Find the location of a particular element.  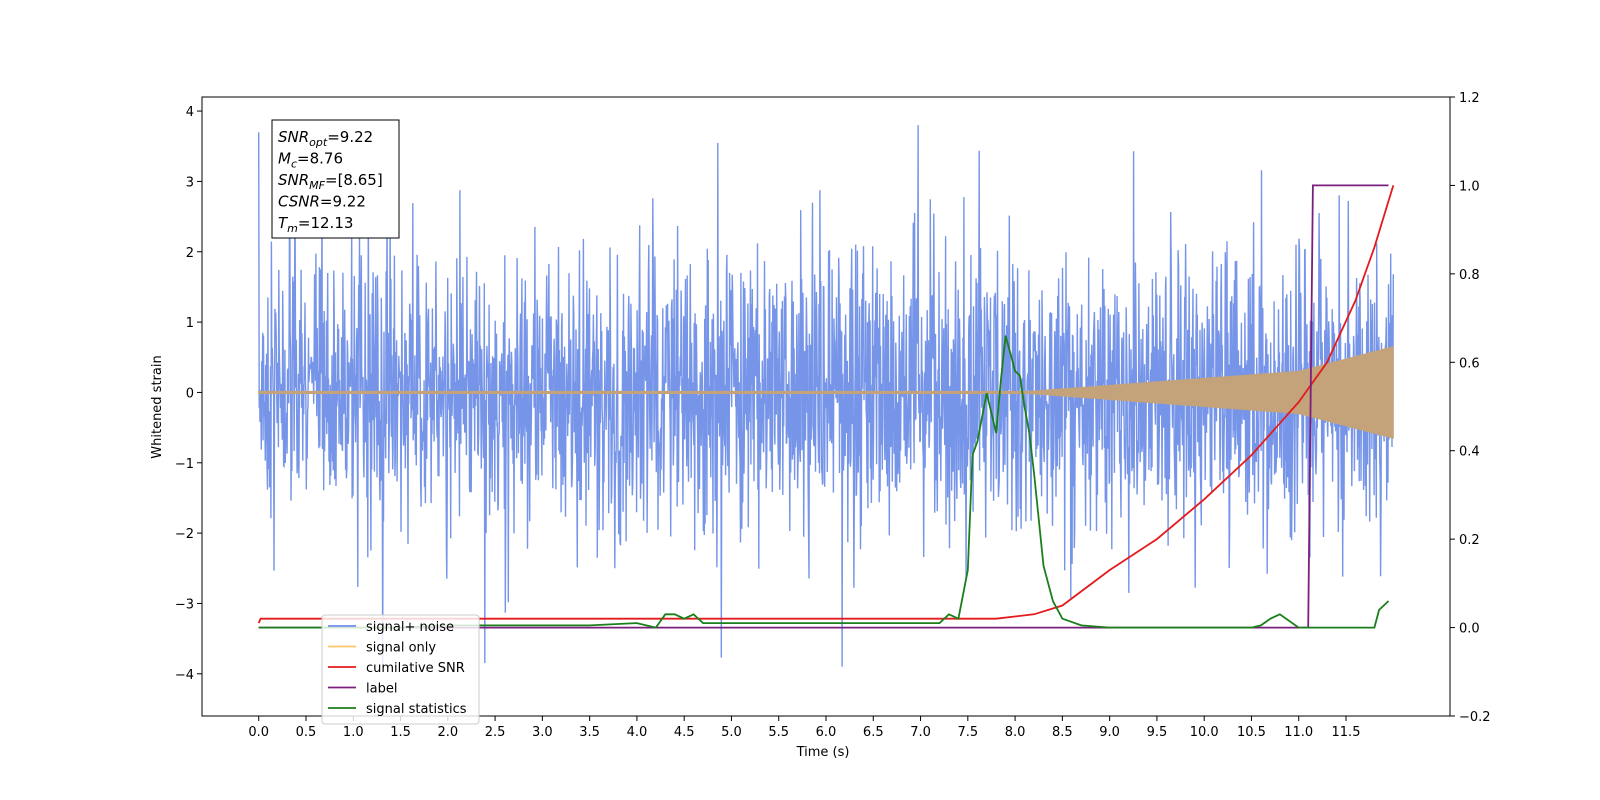

y2-tick-label: 0.2 is located at coordinates (1469, 540).